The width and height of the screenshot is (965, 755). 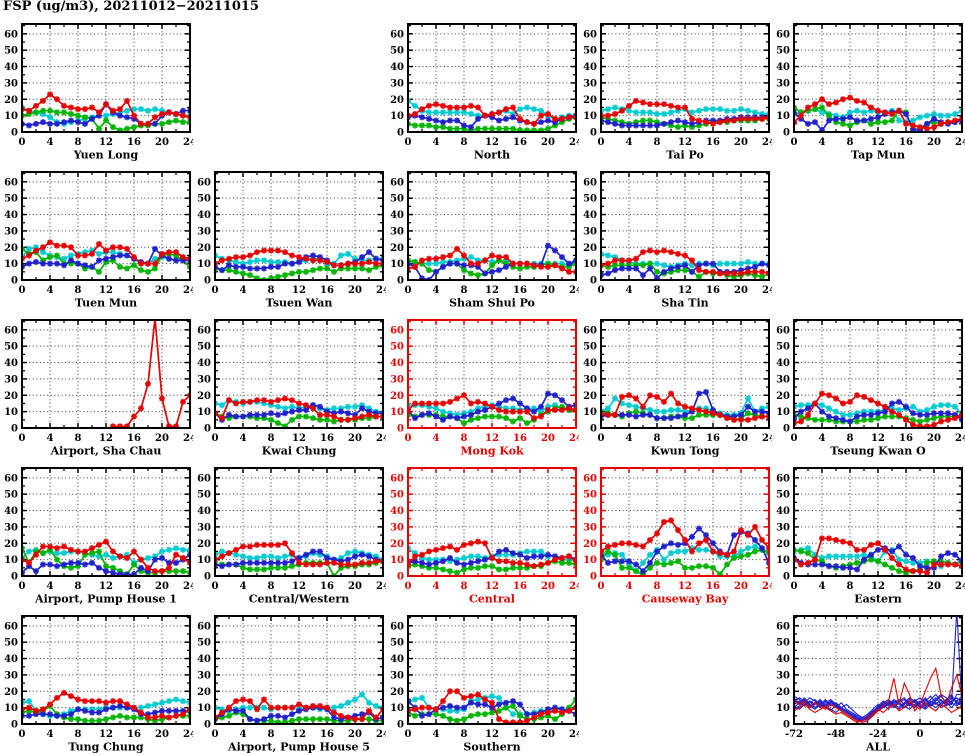 I want to click on x-tick-label: 16, so click(x=520, y=586).